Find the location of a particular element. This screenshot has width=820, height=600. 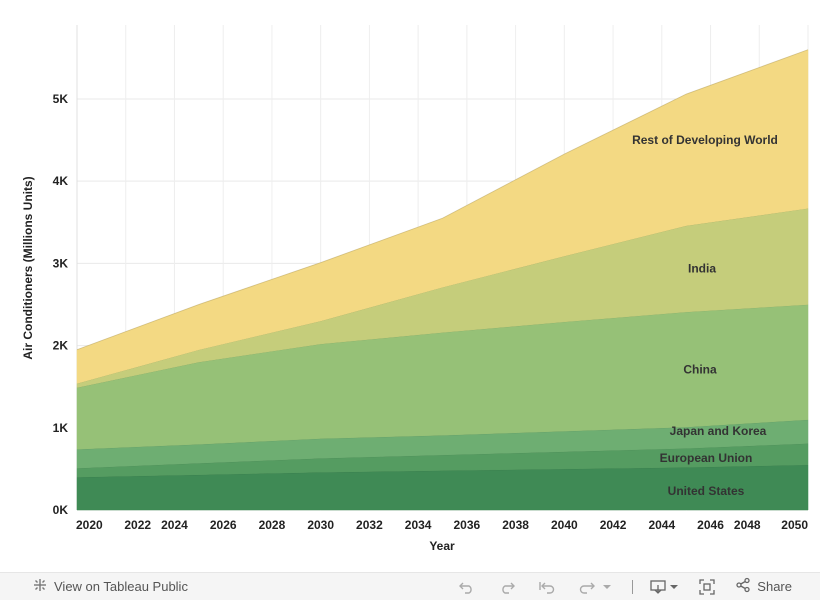

revert-icon is located at coordinates (547, 587).